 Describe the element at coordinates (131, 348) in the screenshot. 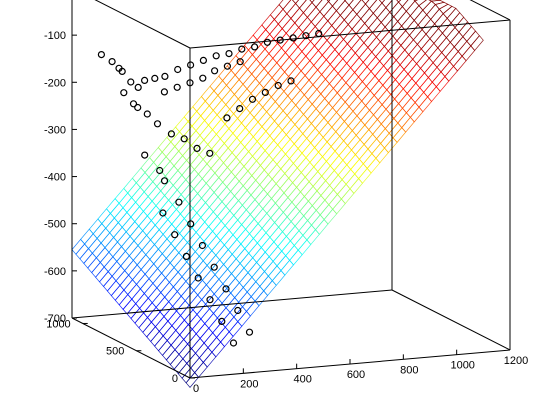

I see `y-axis-line` at that location.